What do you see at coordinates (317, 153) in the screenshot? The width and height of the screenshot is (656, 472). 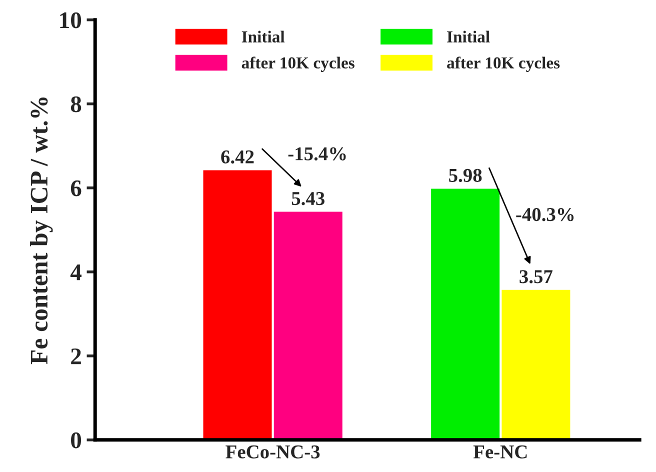 I see `annotation: -15.4%` at bounding box center [317, 153].